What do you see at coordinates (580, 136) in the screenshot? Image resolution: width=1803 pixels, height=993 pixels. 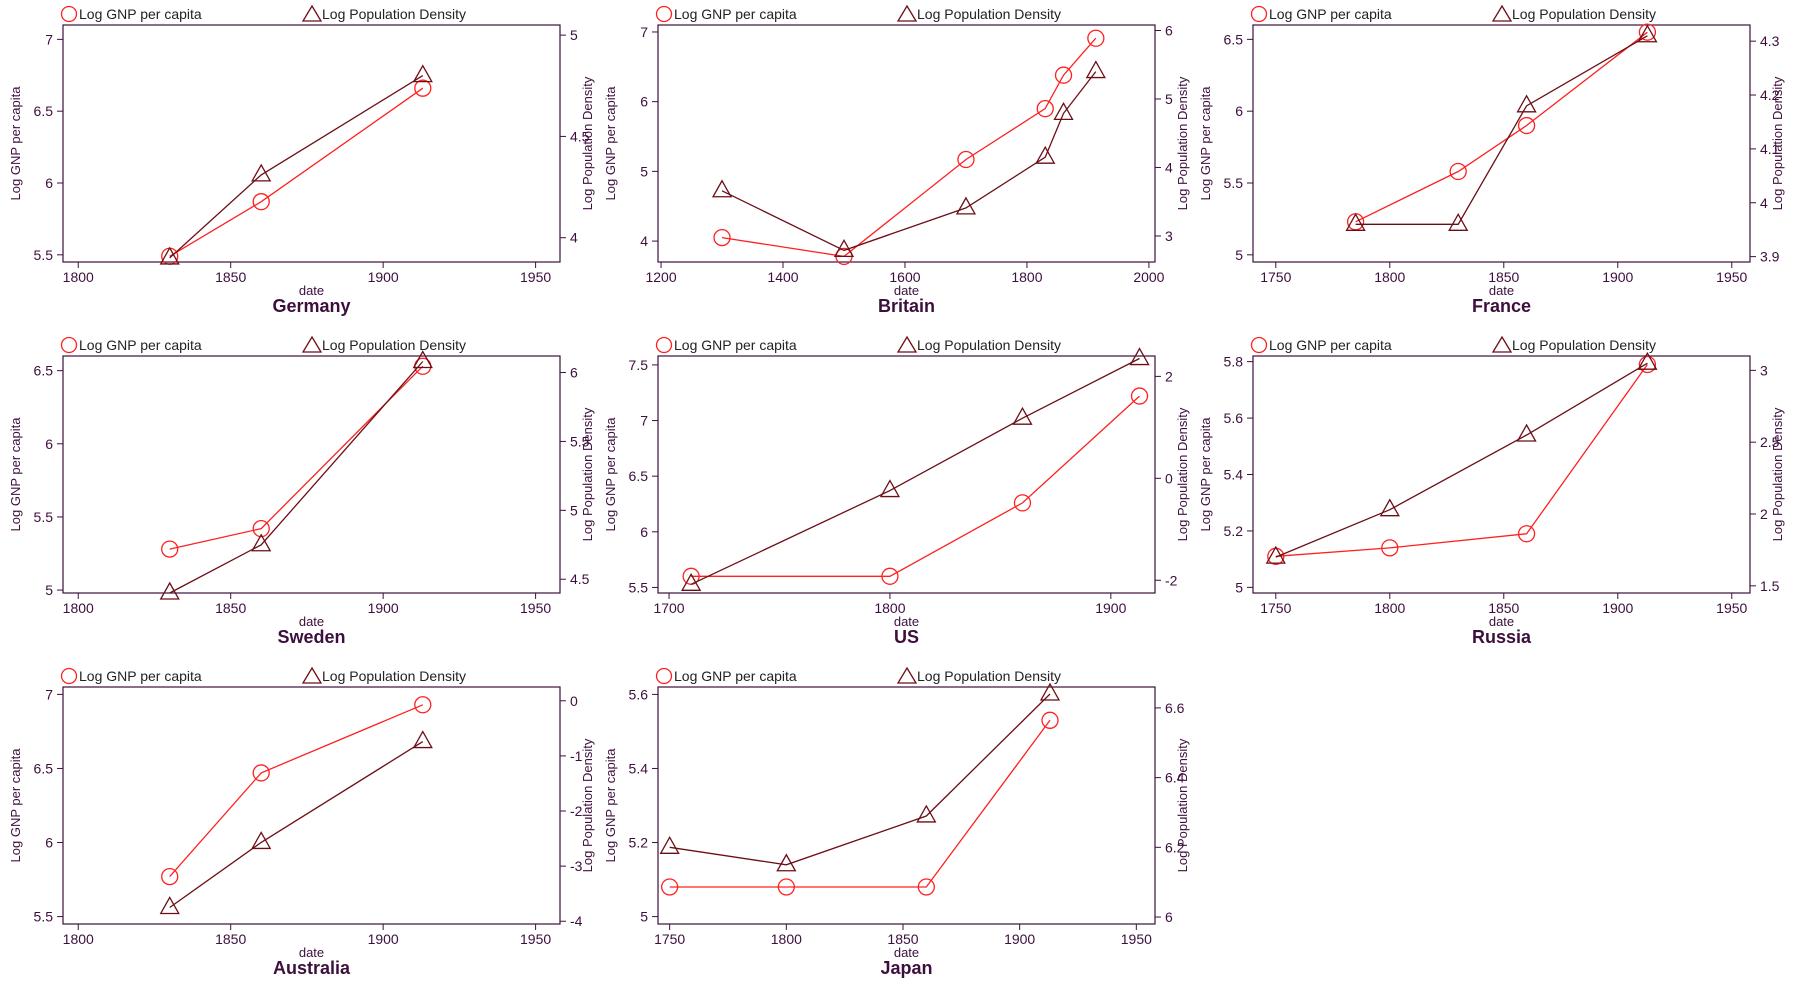 I see `y-right-tick-label: 4.5` at bounding box center [580, 136].